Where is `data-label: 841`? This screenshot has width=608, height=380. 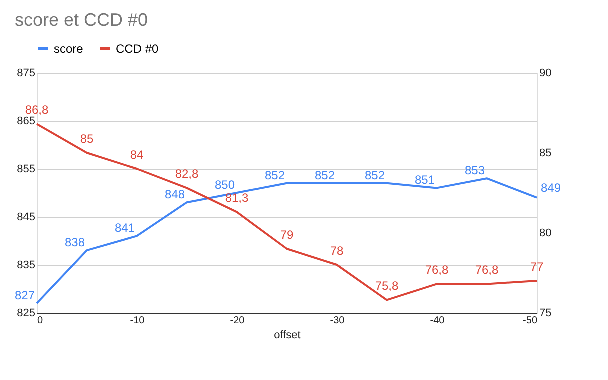
data-label: 841 is located at coordinates (125, 228).